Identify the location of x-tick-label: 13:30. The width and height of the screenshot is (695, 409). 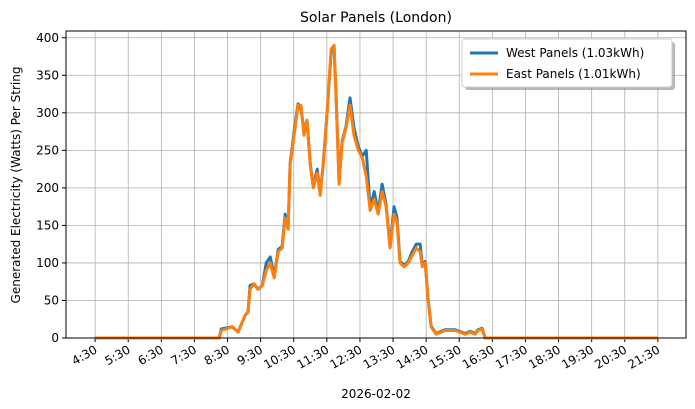
(379, 356).